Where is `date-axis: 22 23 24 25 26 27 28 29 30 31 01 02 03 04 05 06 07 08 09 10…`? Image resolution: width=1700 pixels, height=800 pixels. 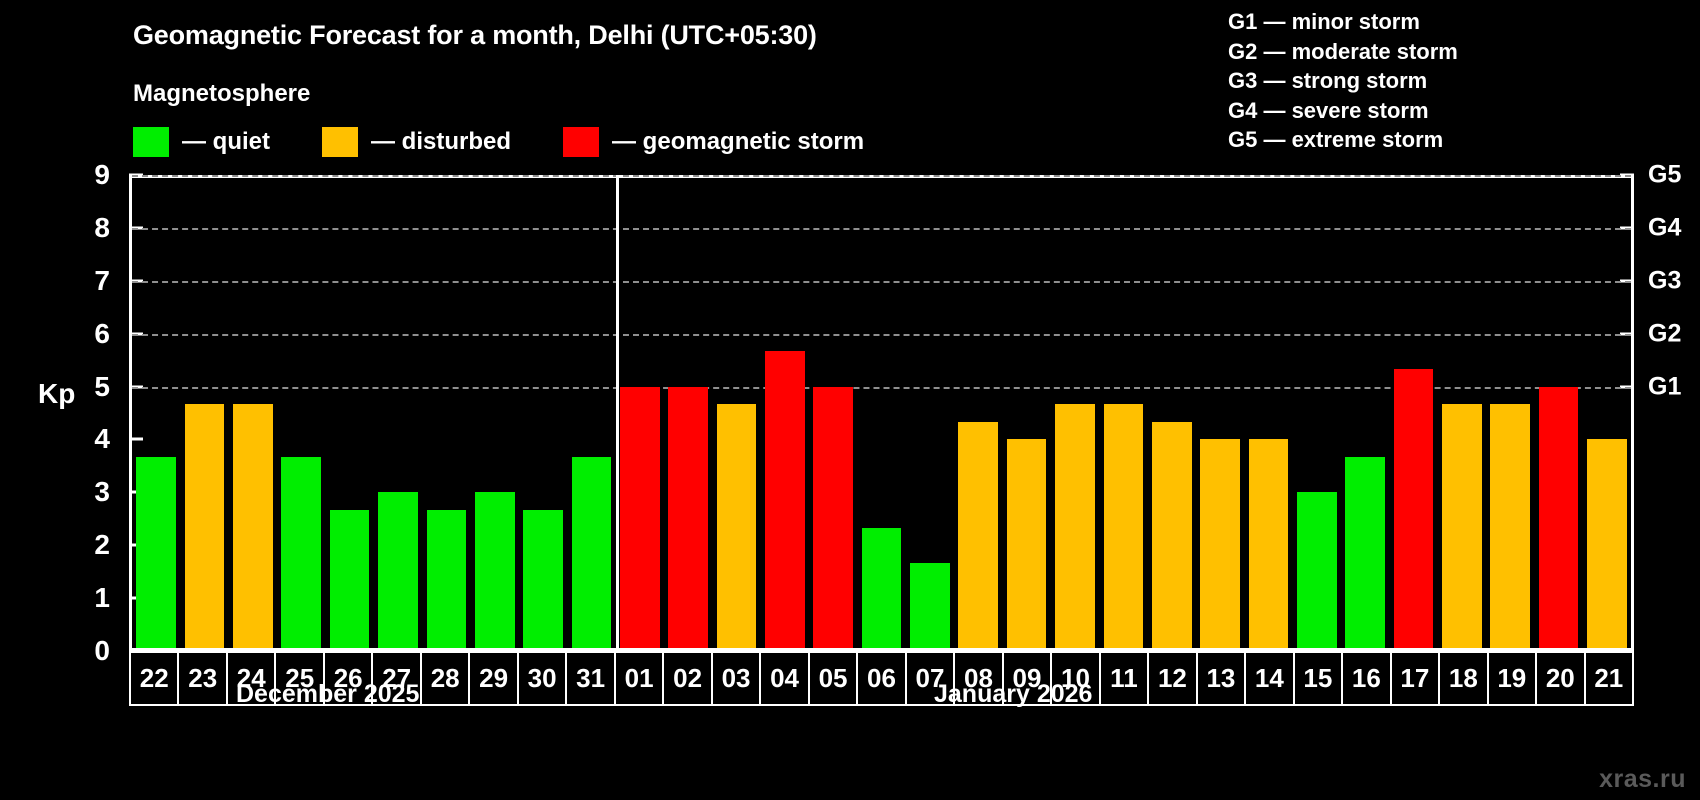 date-axis: 22 23 24 25 26 27 28 29 30 31 01 02 03 04 05 06 07 08 09 10… is located at coordinates (882, 678).